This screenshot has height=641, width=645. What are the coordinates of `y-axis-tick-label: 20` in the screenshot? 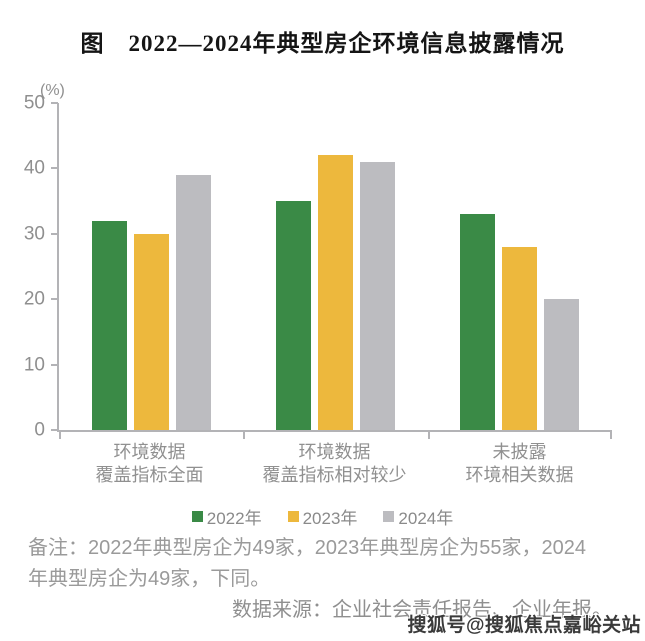 It's located at (34, 299).